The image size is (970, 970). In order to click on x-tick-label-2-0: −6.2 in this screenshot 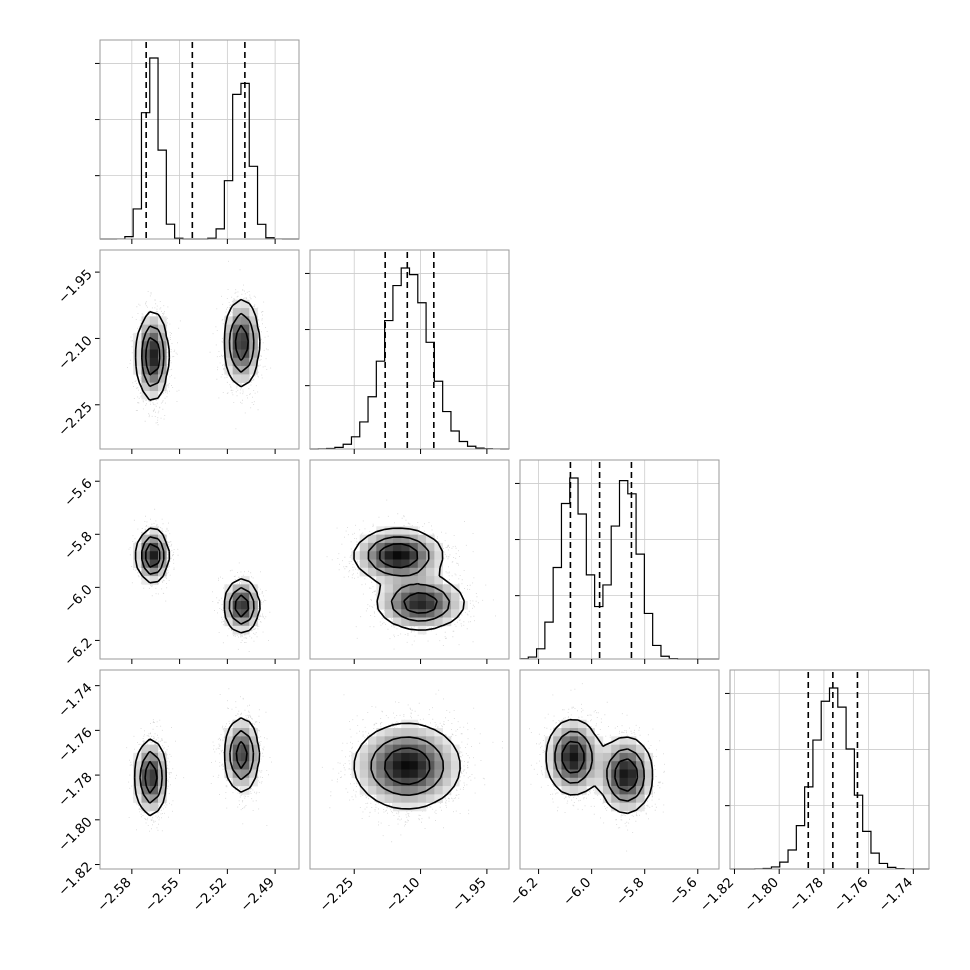, I will do `click(524, 892)`.